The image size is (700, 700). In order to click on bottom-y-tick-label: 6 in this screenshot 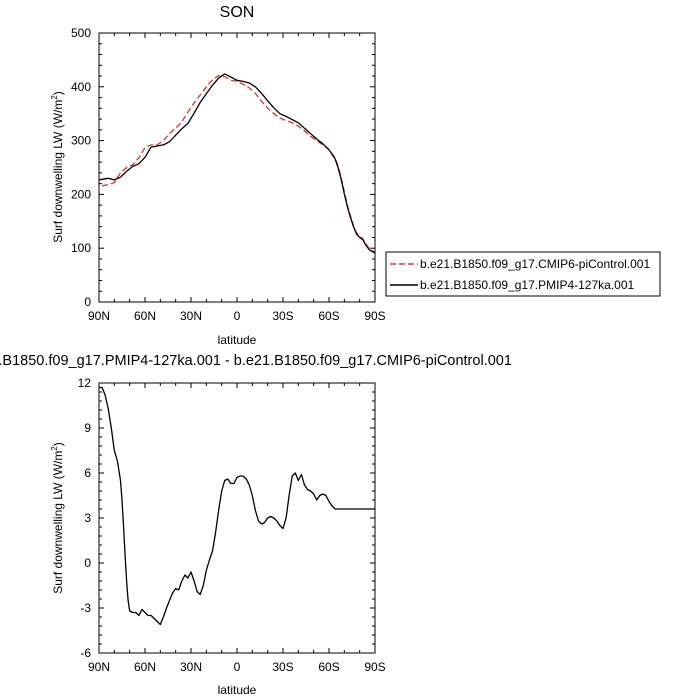, I will do `click(87, 473)`.